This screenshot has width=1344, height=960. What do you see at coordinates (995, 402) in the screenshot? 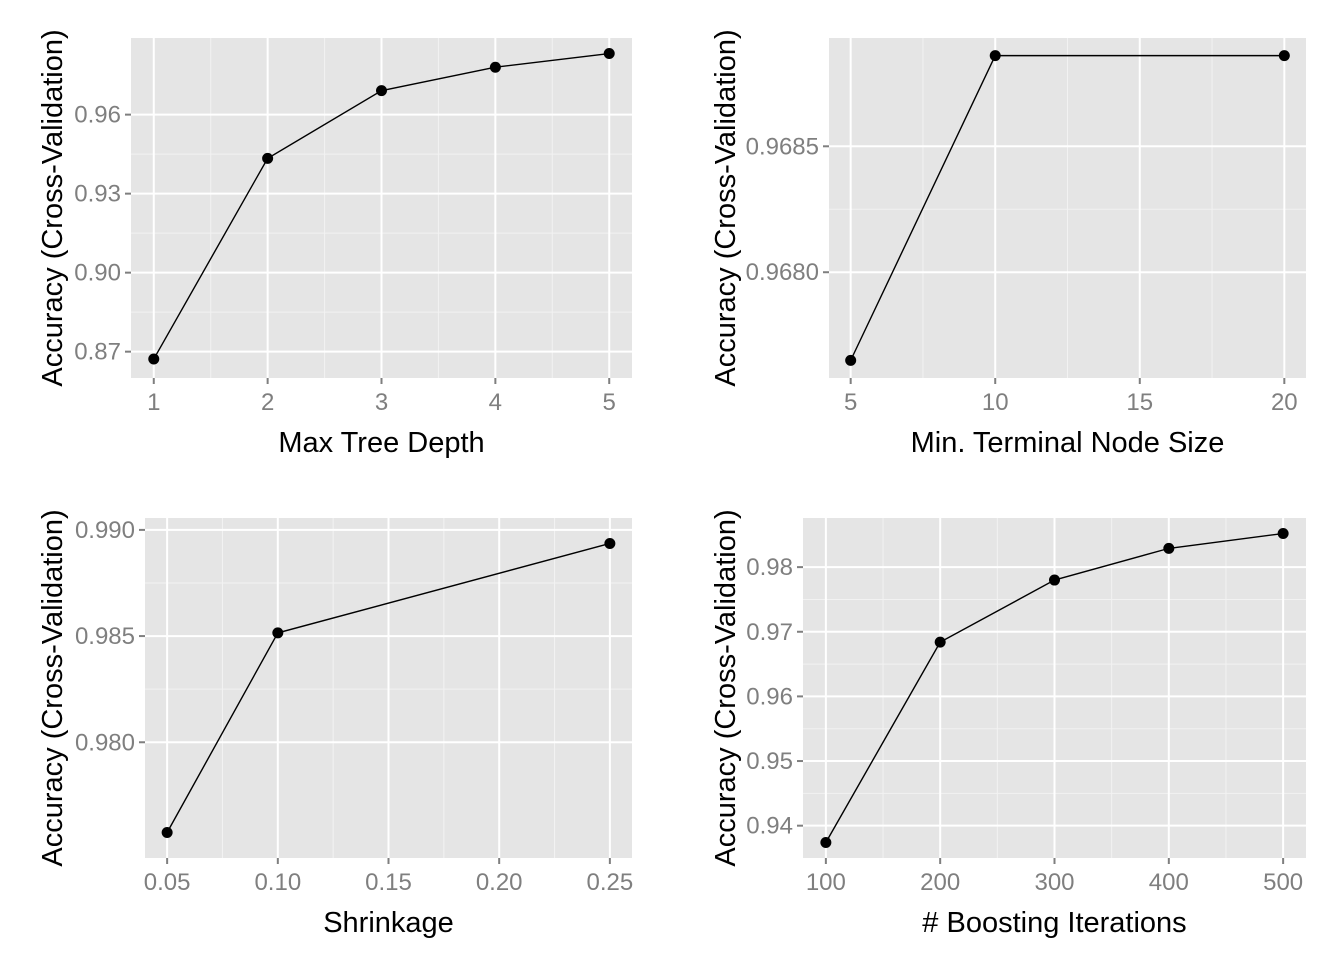
I see `x-tick-label: 10` at bounding box center [995, 402].